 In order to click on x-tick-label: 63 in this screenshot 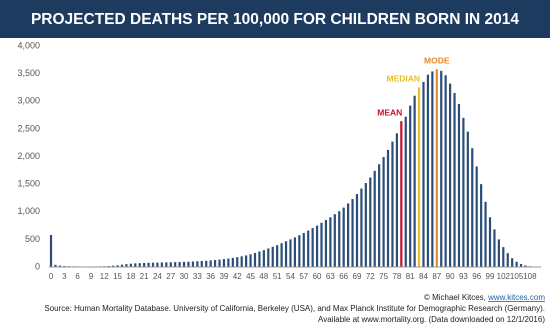, I will do `click(330, 276)`.